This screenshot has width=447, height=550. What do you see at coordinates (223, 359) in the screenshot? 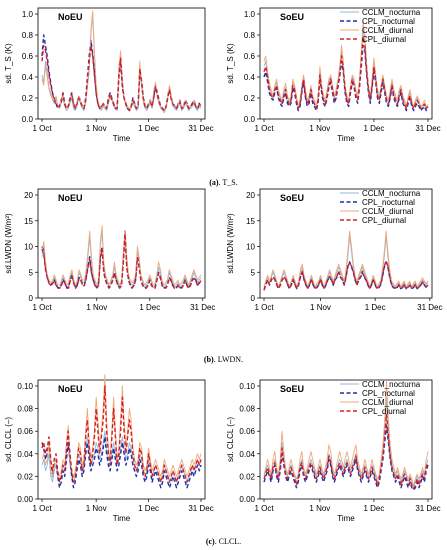
I see `caption-b: (b). LWDN.` at bounding box center [223, 359].